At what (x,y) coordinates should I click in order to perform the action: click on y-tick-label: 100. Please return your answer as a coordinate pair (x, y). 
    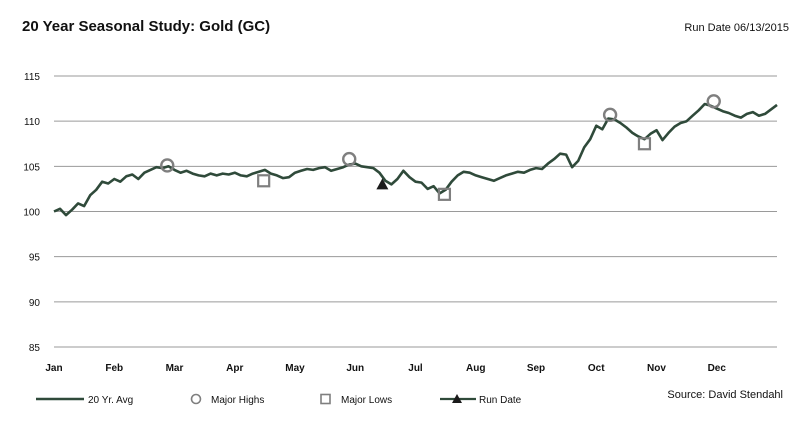
    Looking at the image, I should click on (31, 213).